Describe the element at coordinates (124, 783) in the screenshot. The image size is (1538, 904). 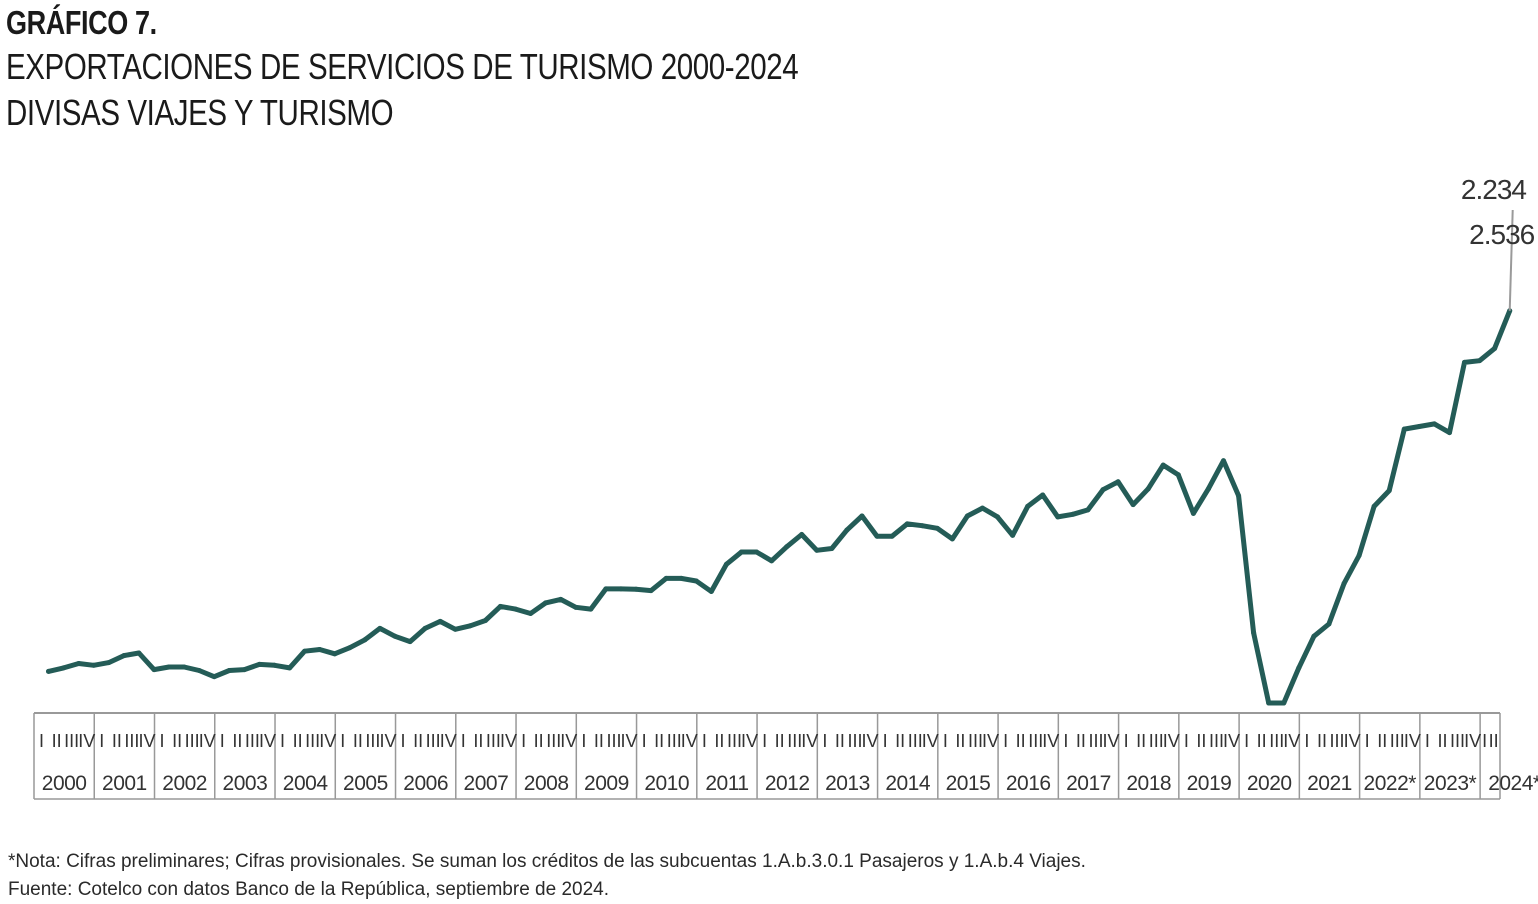
I see `year-tick-label: 2001` at that location.